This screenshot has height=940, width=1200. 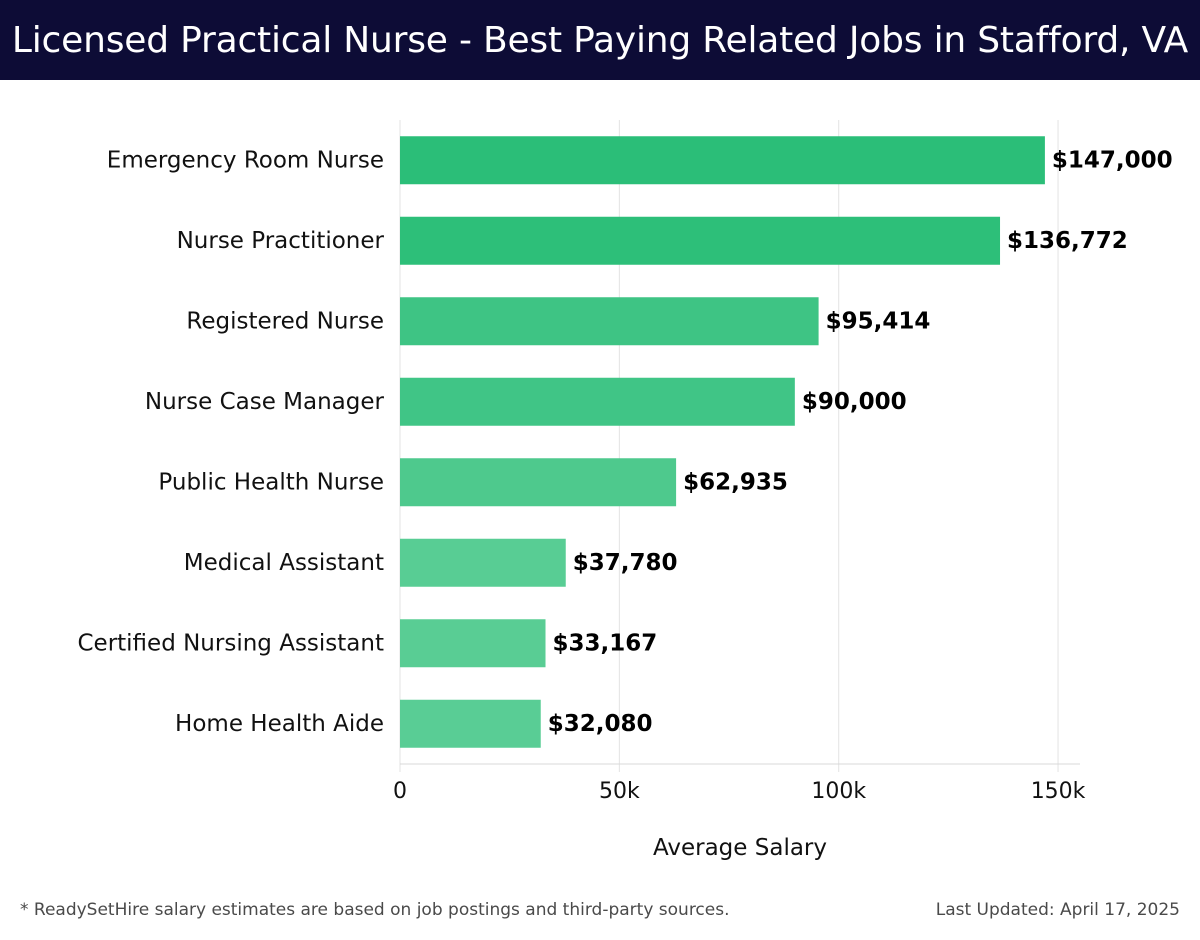 What do you see at coordinates (284, 563) in the screenshot?
I see `category-label-5: Medical Assistant` at bounding box center [284, 563].